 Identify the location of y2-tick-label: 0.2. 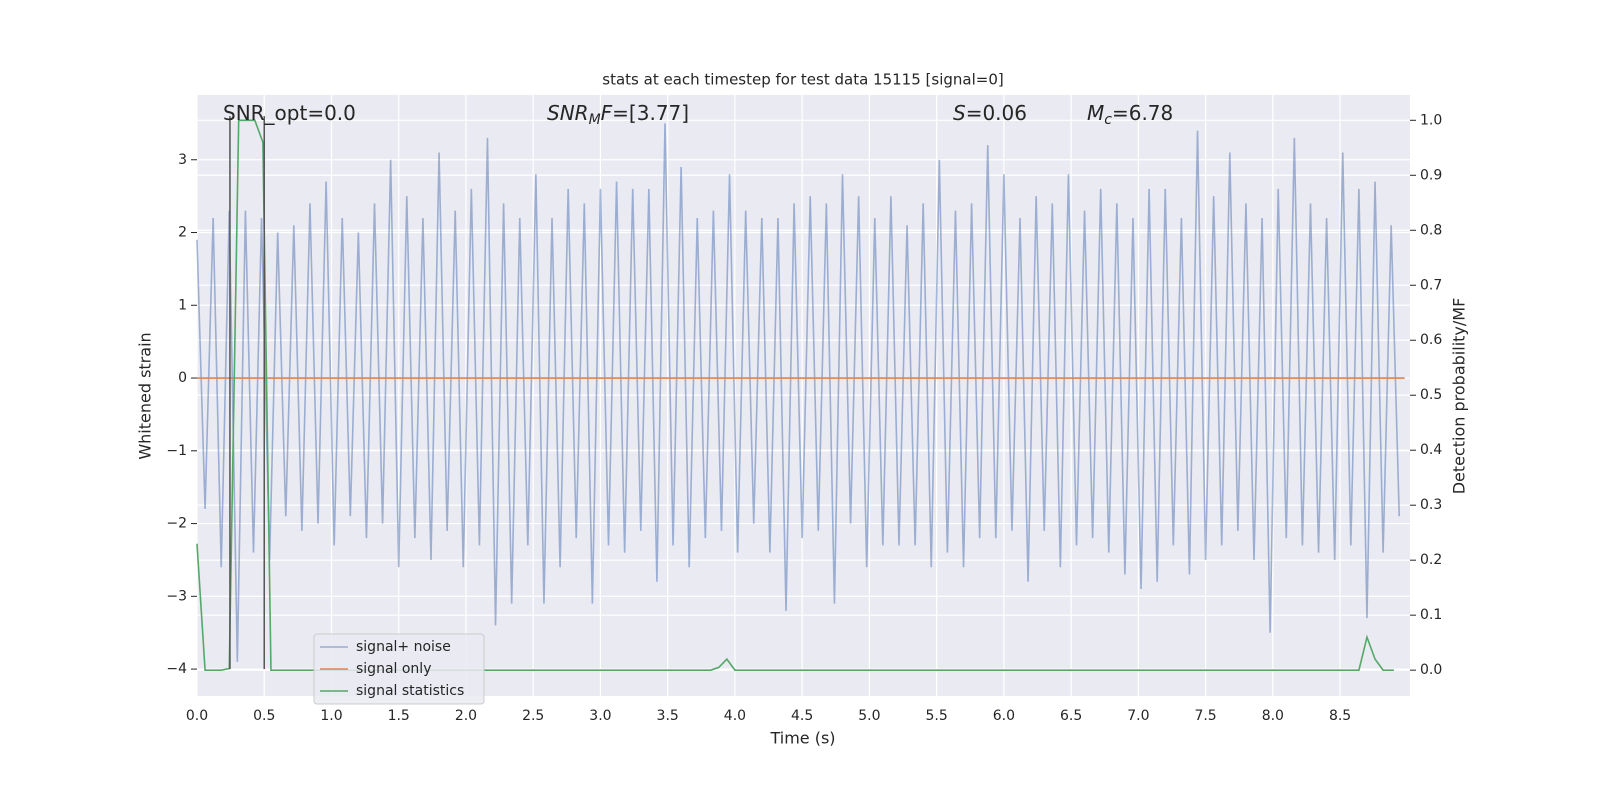
(1431, 560).